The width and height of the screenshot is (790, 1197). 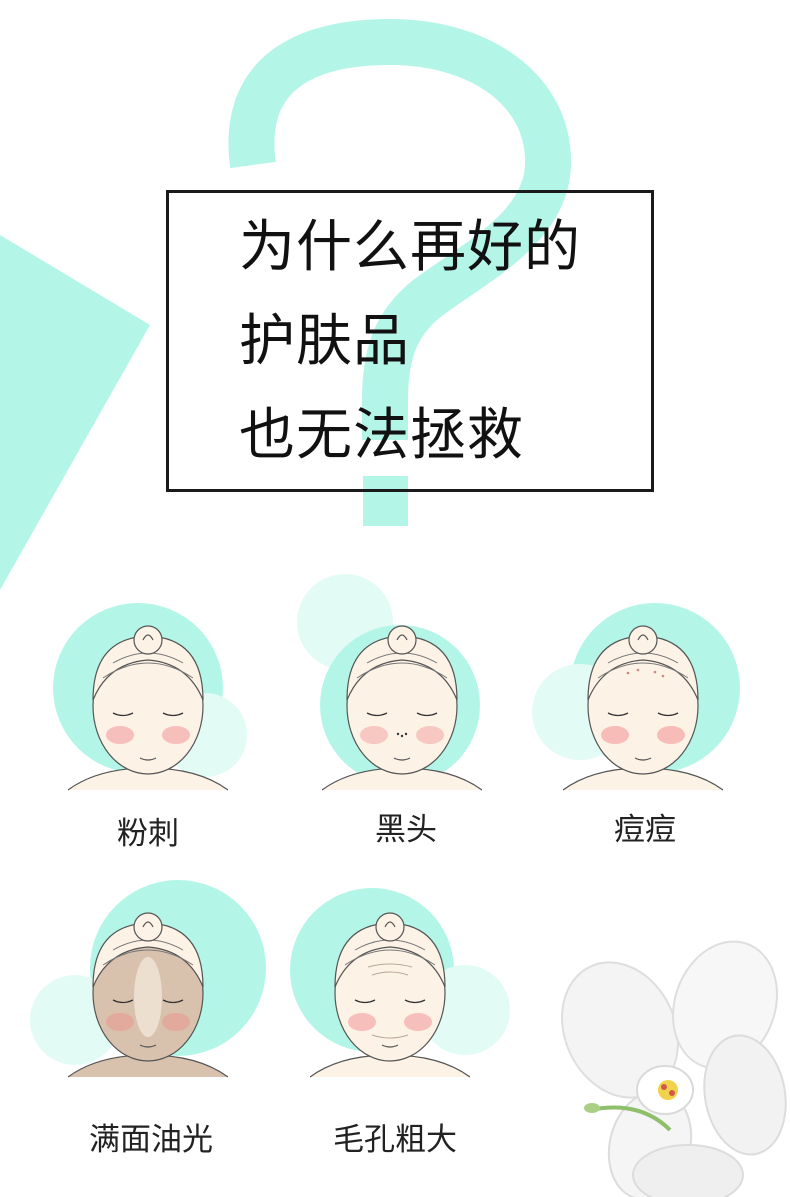 What do you see at coordinates (148, 995) in the screenshot?
I see `face-oily-icon` at bounding box center [148, 995].